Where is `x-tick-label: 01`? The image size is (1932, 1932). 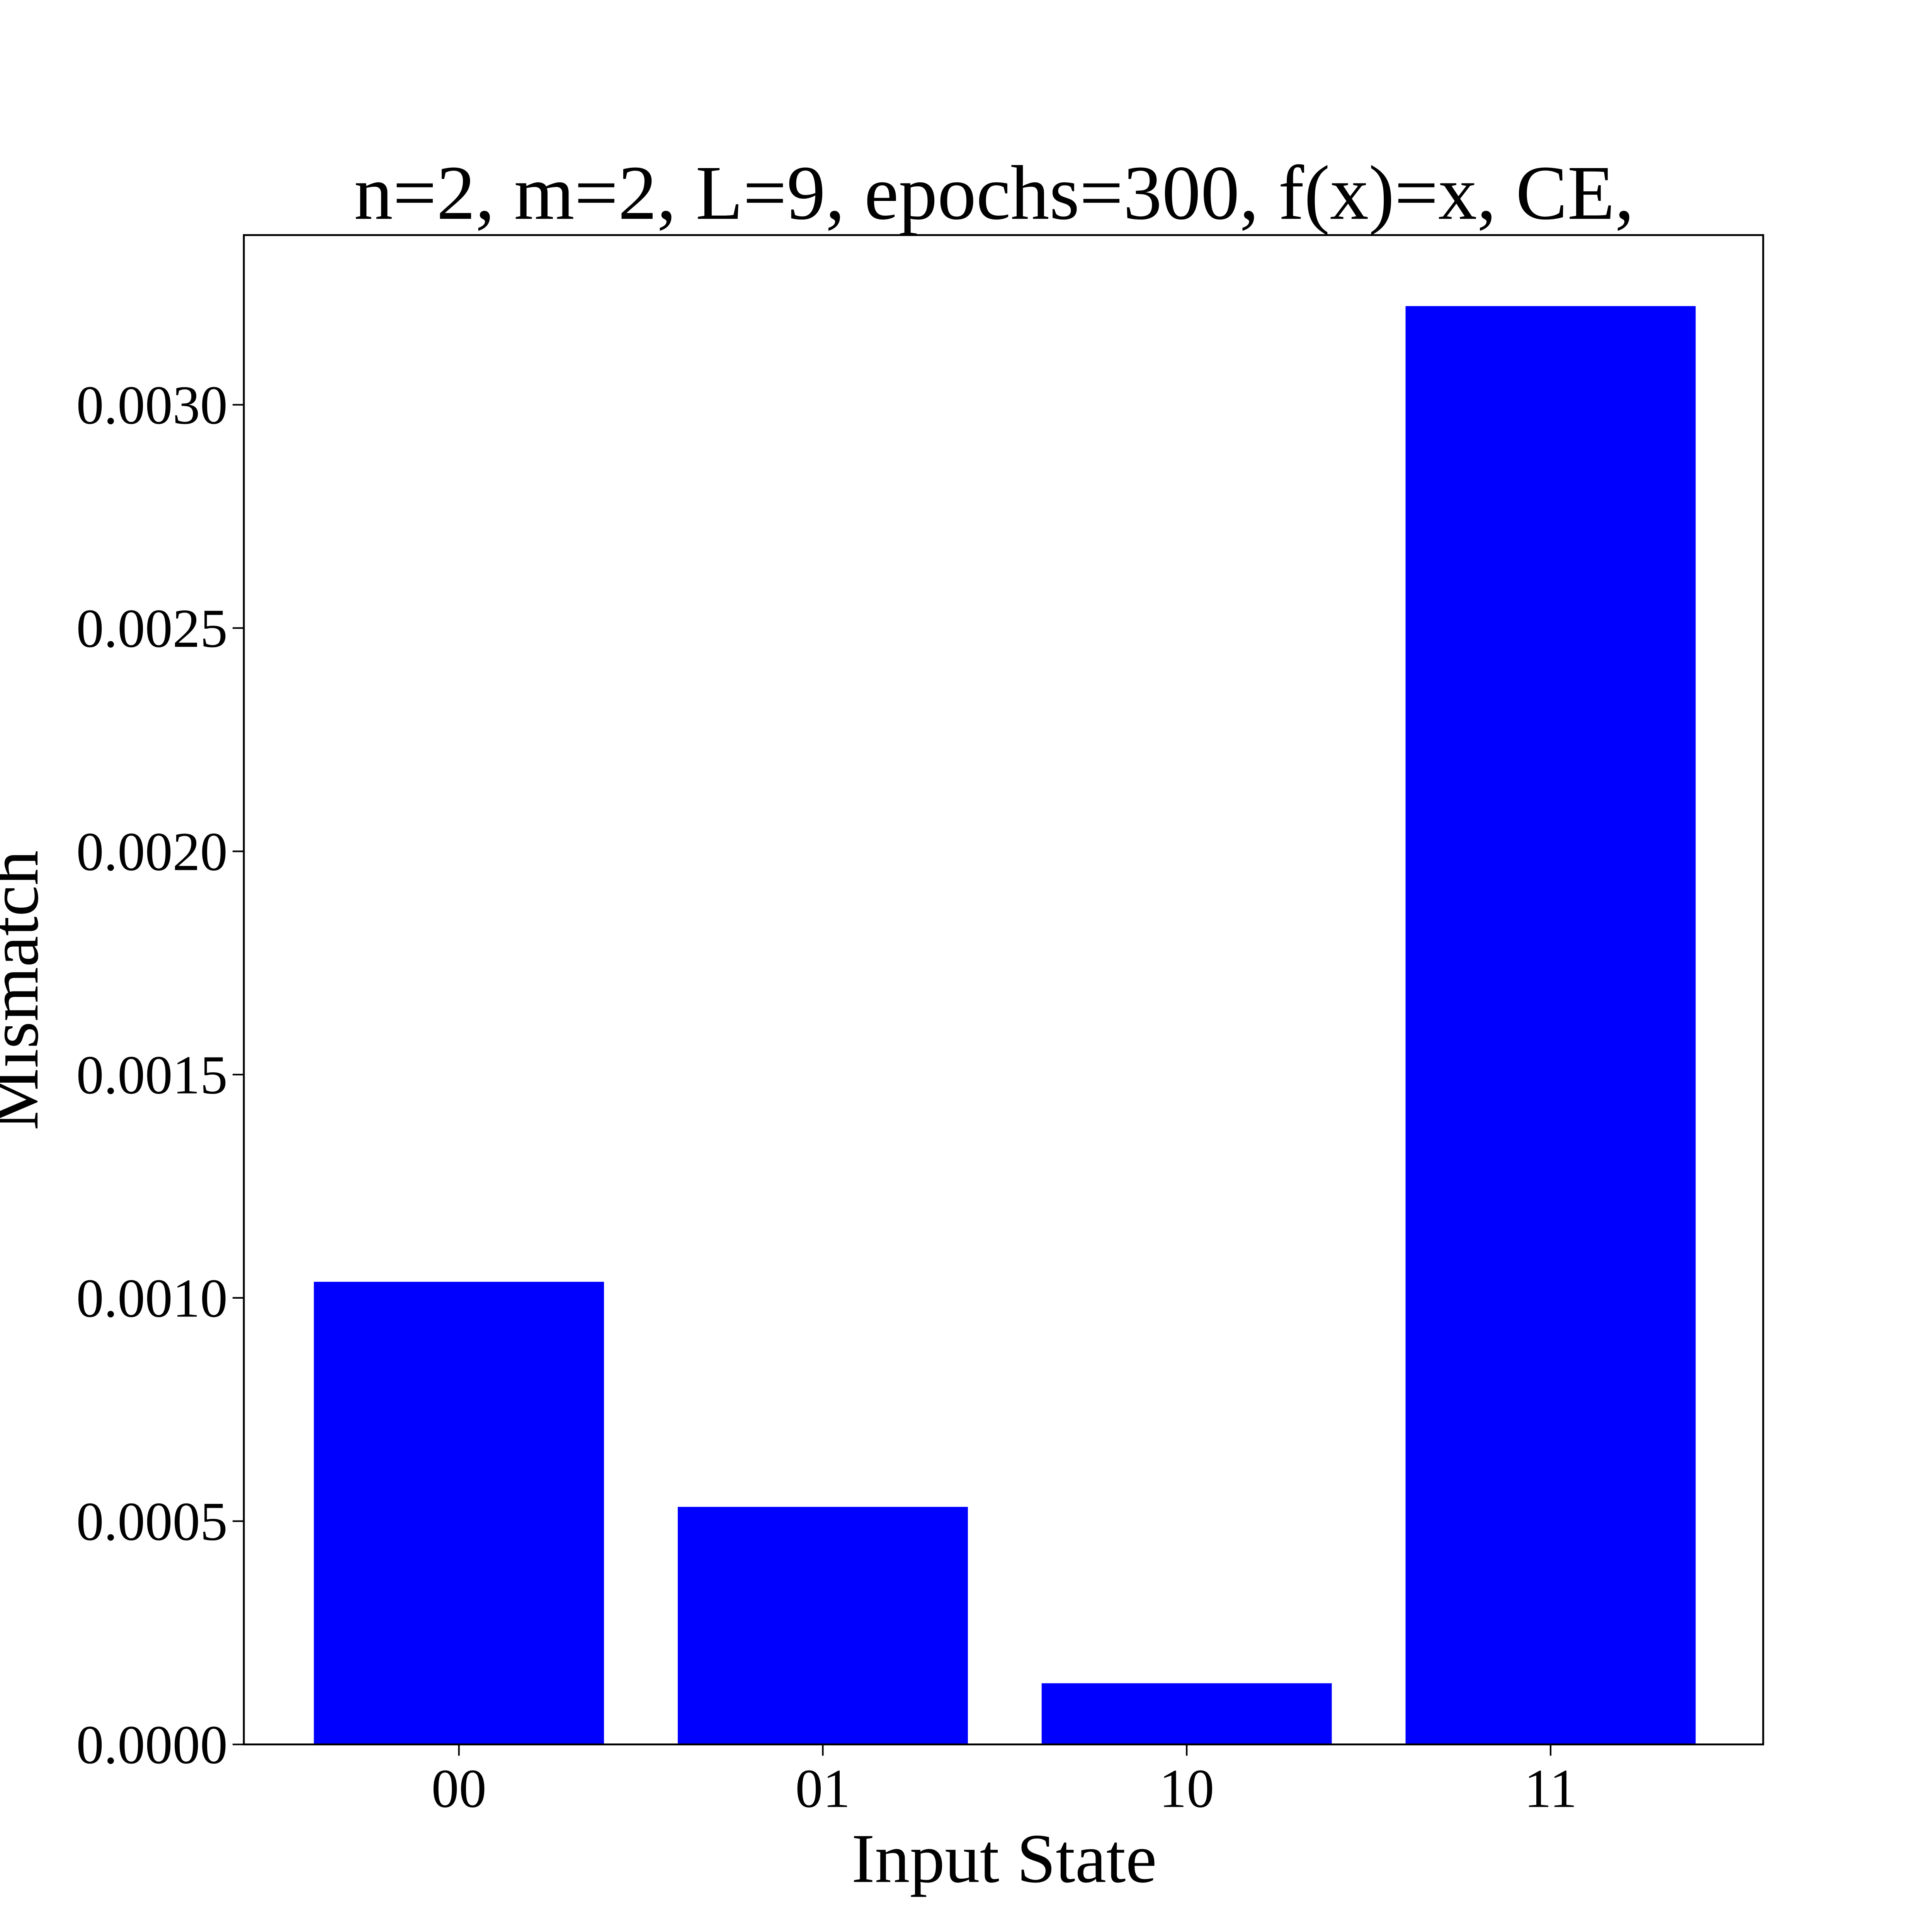
x-tick-label: 01 is located at coordinates (822, 1788).